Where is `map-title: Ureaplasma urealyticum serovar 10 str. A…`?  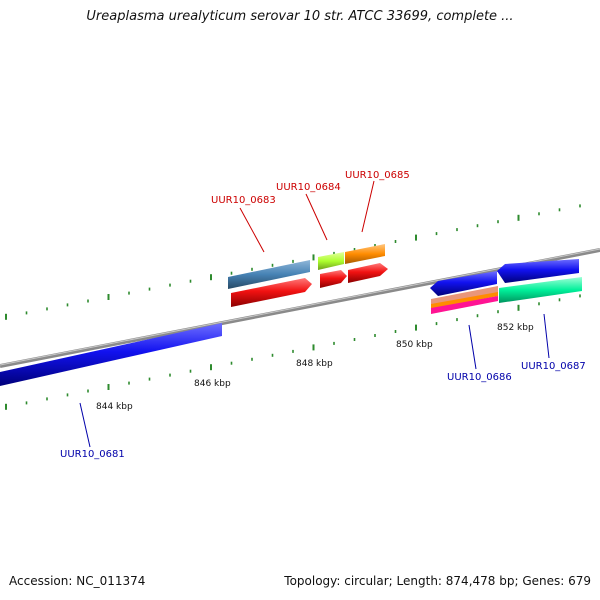
map-title: Ureaplasma urealyticum serovar 10 str. A… is located at coordinates (300, 16).